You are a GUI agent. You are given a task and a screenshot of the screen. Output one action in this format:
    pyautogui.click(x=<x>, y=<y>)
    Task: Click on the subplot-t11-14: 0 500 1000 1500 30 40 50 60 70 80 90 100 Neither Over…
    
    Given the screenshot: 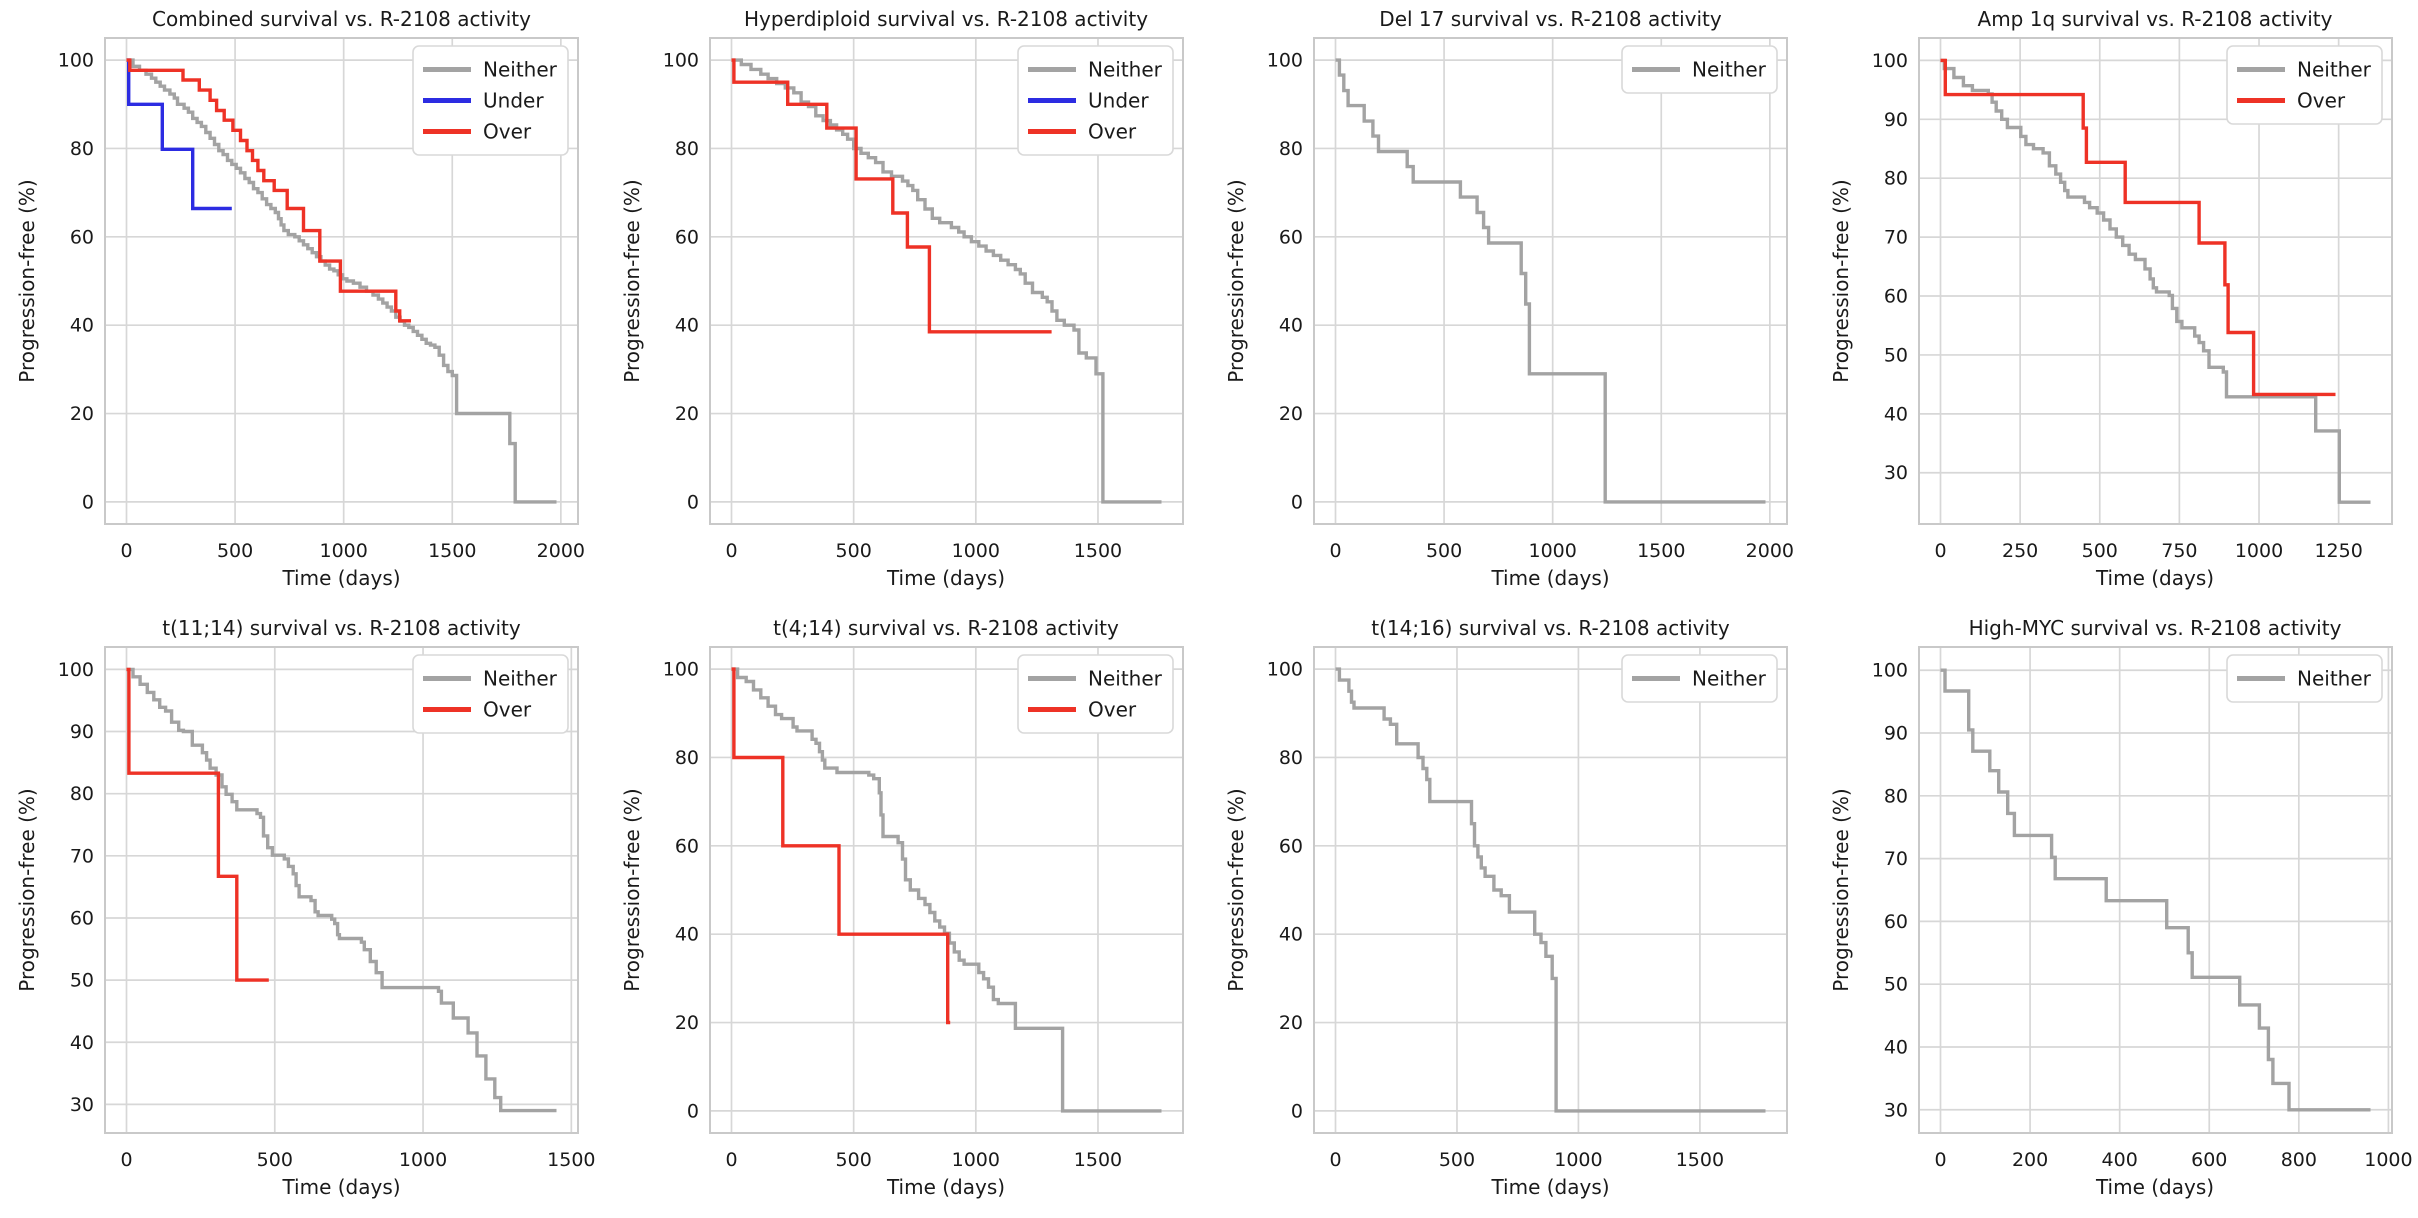 What is the action you would take?
    pyautogui.click(x=302, y=913)
    